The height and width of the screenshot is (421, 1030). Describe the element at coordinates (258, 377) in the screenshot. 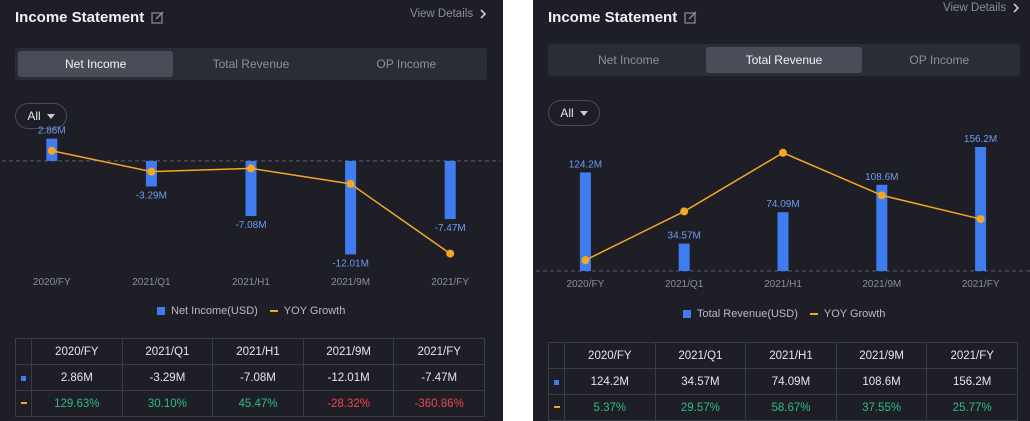

I see `table-value-cell: -7.08M` at that location.